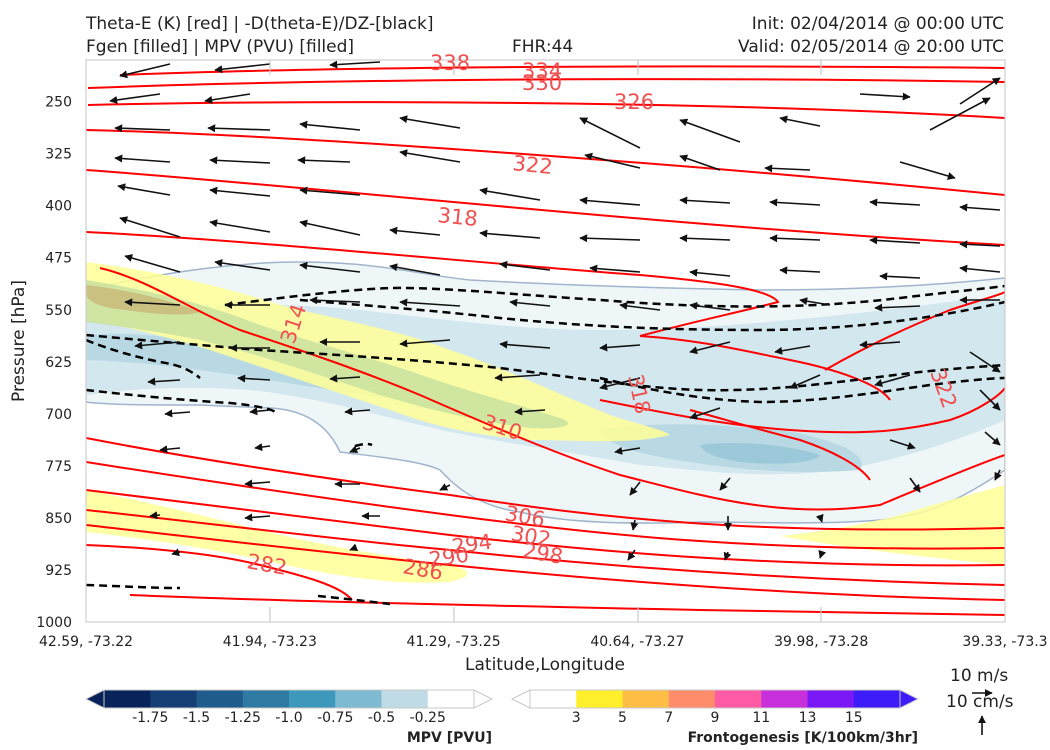  What do you see at coordinates (543, 47) in the screenshot?
I see `forecast-hour: FHR:44` at bounding box center [543, 47].